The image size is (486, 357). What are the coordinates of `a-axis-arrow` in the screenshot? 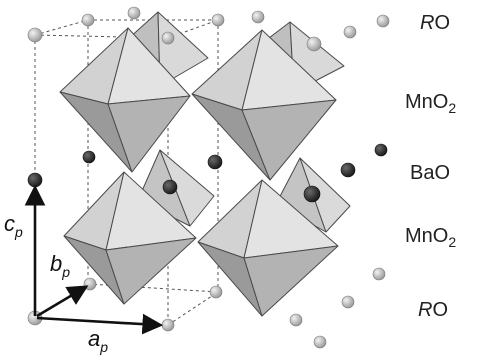 It's located at (100, 324).